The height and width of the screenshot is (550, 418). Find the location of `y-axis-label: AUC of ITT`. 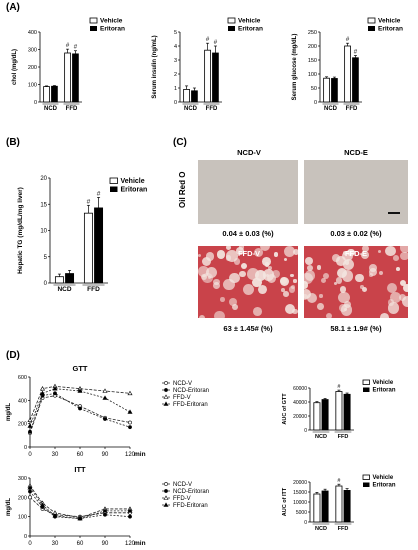

y-axis-label: AUC of ITT is located at coordinates (285, 501).